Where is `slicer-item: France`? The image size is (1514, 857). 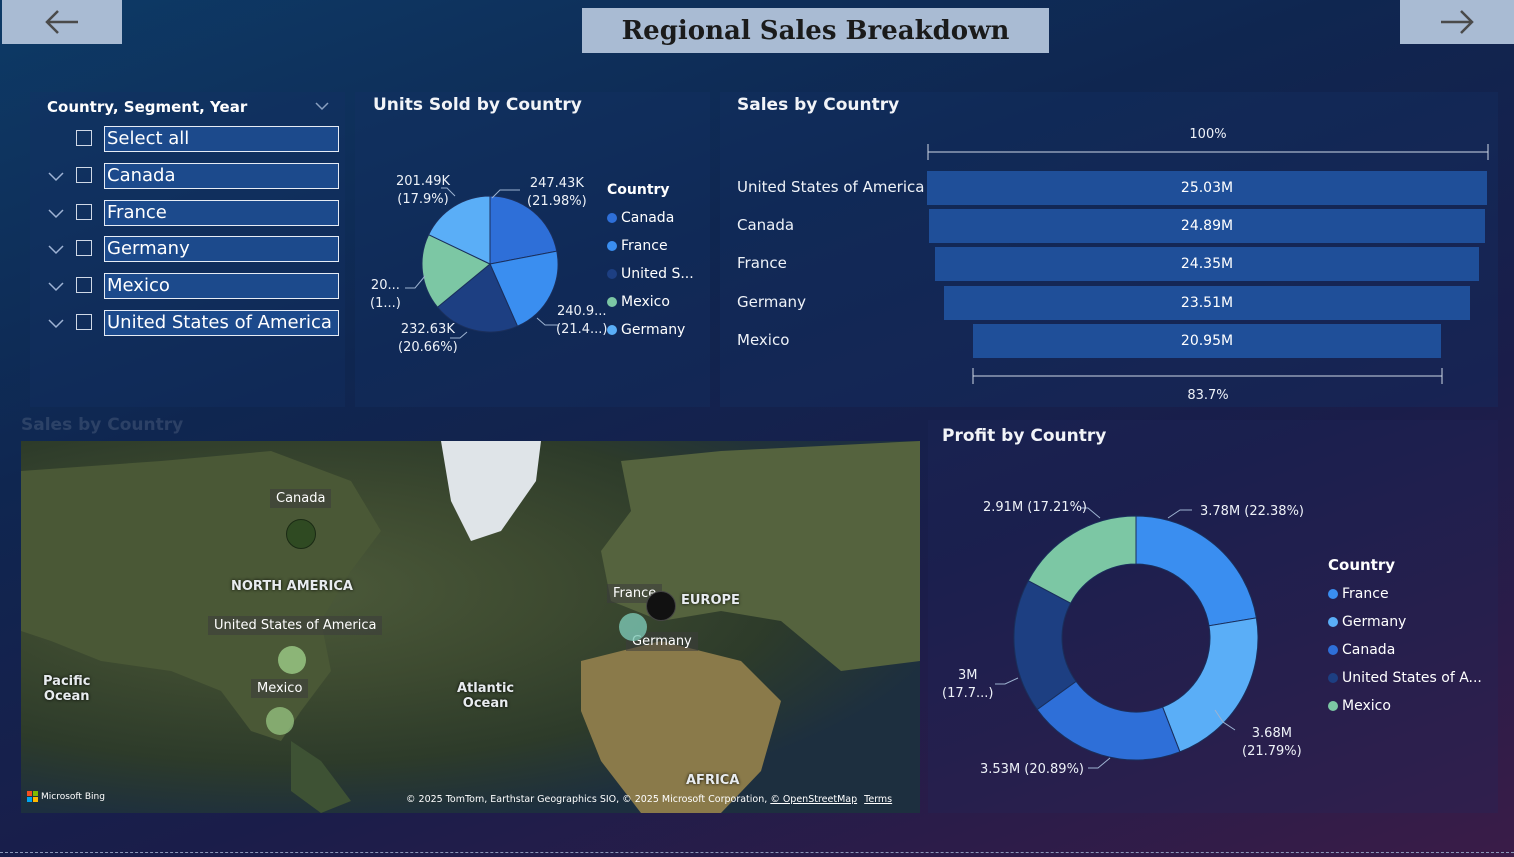
slicer-item: France is located at coordinates (193, 213).